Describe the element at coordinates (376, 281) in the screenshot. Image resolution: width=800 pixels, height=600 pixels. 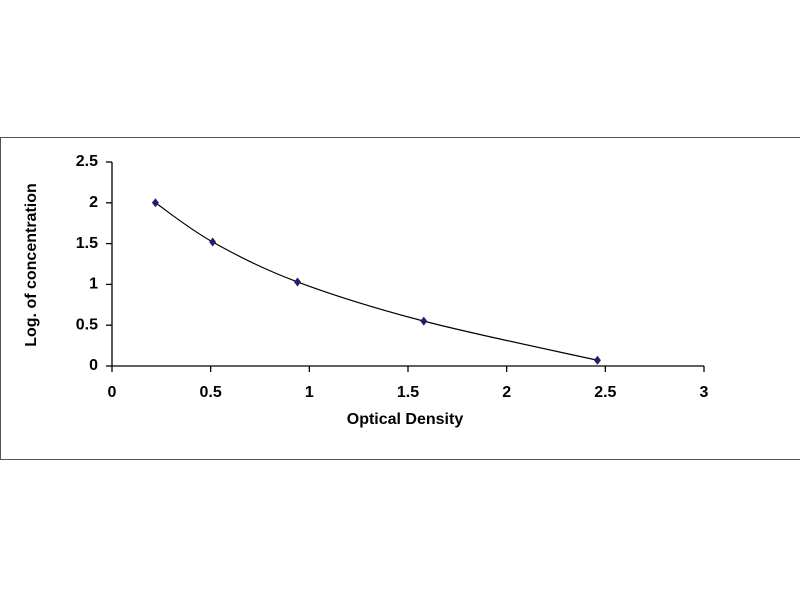
I see `fit-curve` at that location.